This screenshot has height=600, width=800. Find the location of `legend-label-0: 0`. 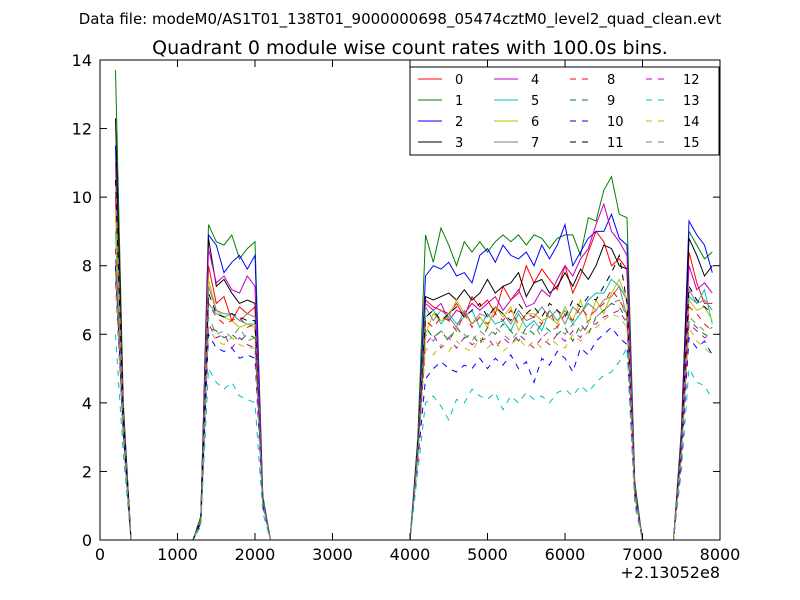

legend-label-0: 0 is located at coordinates (459, 80).